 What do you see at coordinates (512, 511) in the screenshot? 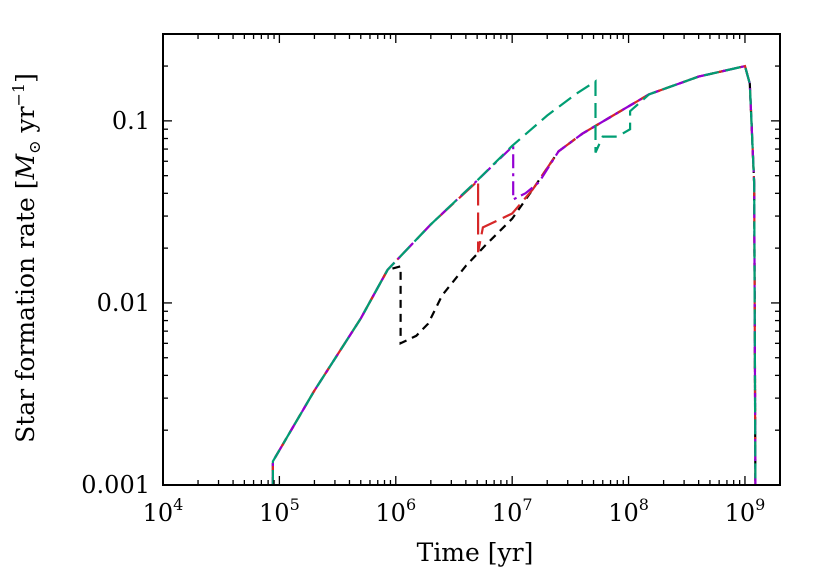
I see `x-tick-label: 10⁷` at bounding box center [512, 511].